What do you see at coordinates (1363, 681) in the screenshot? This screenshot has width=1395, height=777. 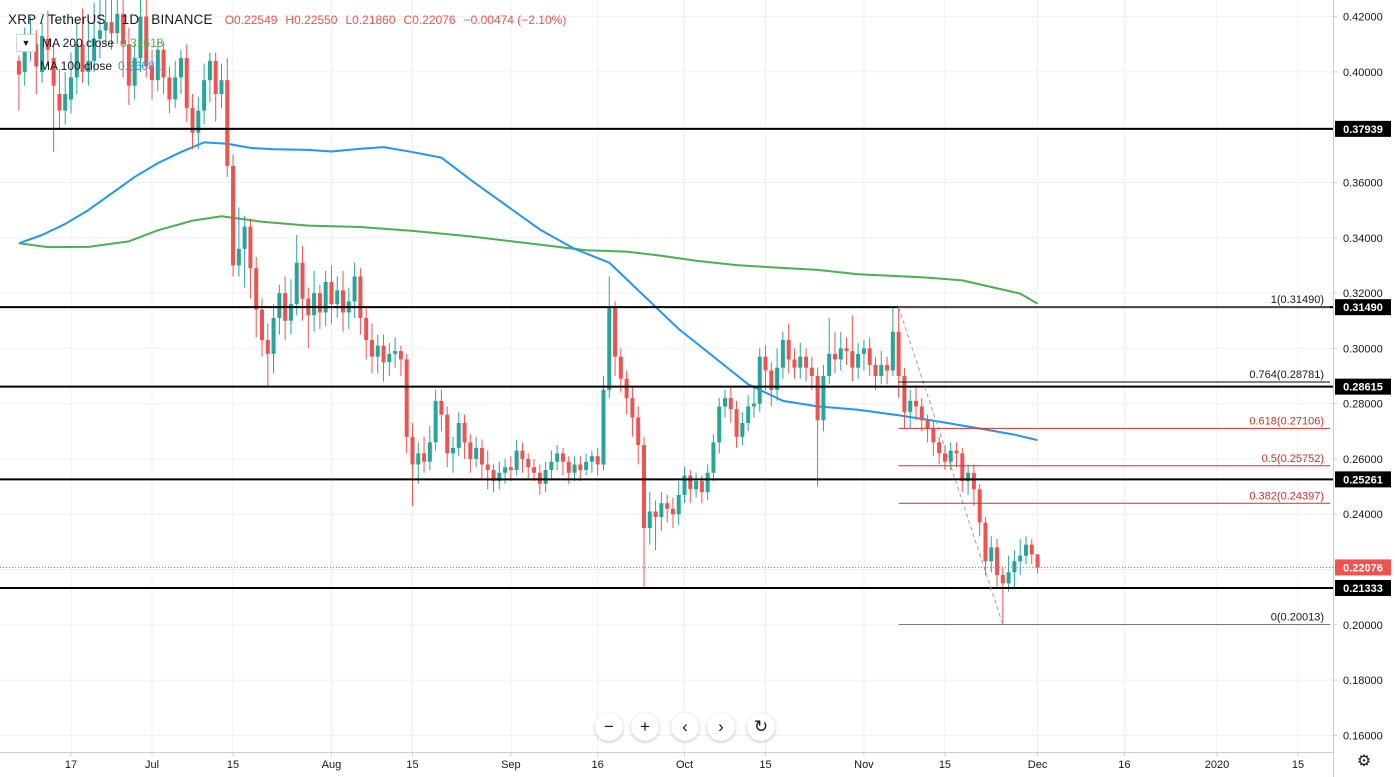 I see `price-tick-label: 0.18000` at bounding box center [1363, 681].